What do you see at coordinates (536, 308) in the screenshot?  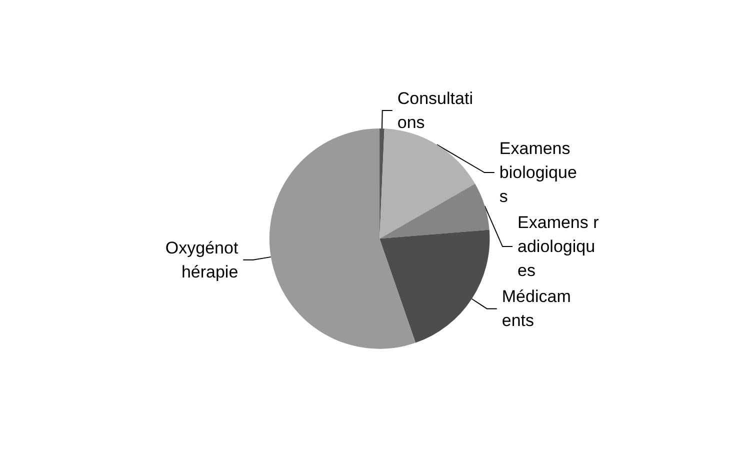 I see `slice-label: Médicaments` at bounding box center [536, 308].